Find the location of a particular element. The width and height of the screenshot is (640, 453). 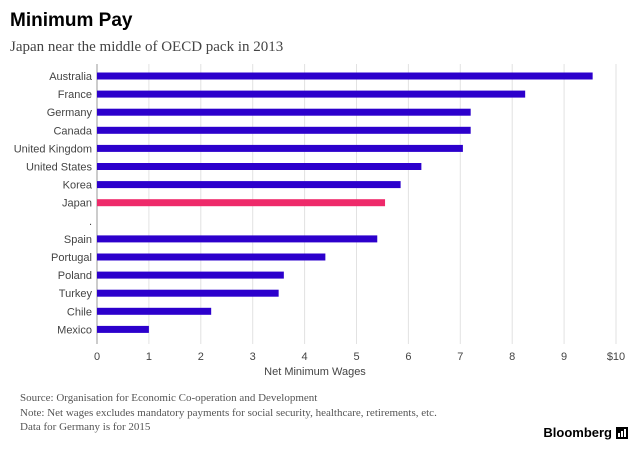

x-tick-label: 8 is located at coordinates (512, 357).